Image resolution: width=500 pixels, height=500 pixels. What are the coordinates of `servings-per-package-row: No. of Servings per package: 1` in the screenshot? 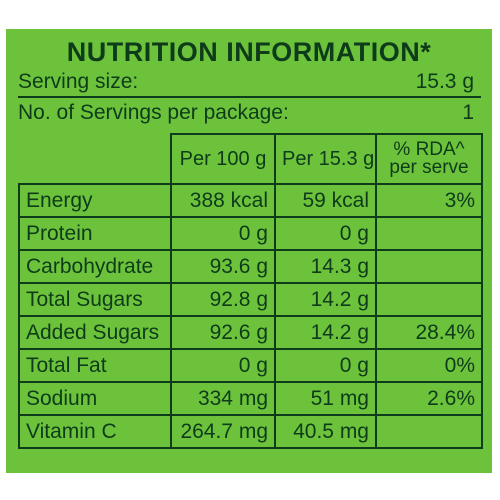 It's located at (249, 113).